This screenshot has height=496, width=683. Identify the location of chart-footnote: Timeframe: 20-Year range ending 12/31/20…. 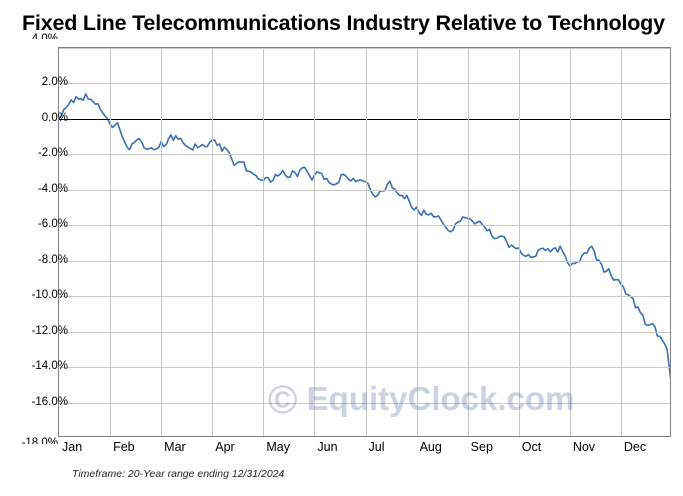
(178, 474).